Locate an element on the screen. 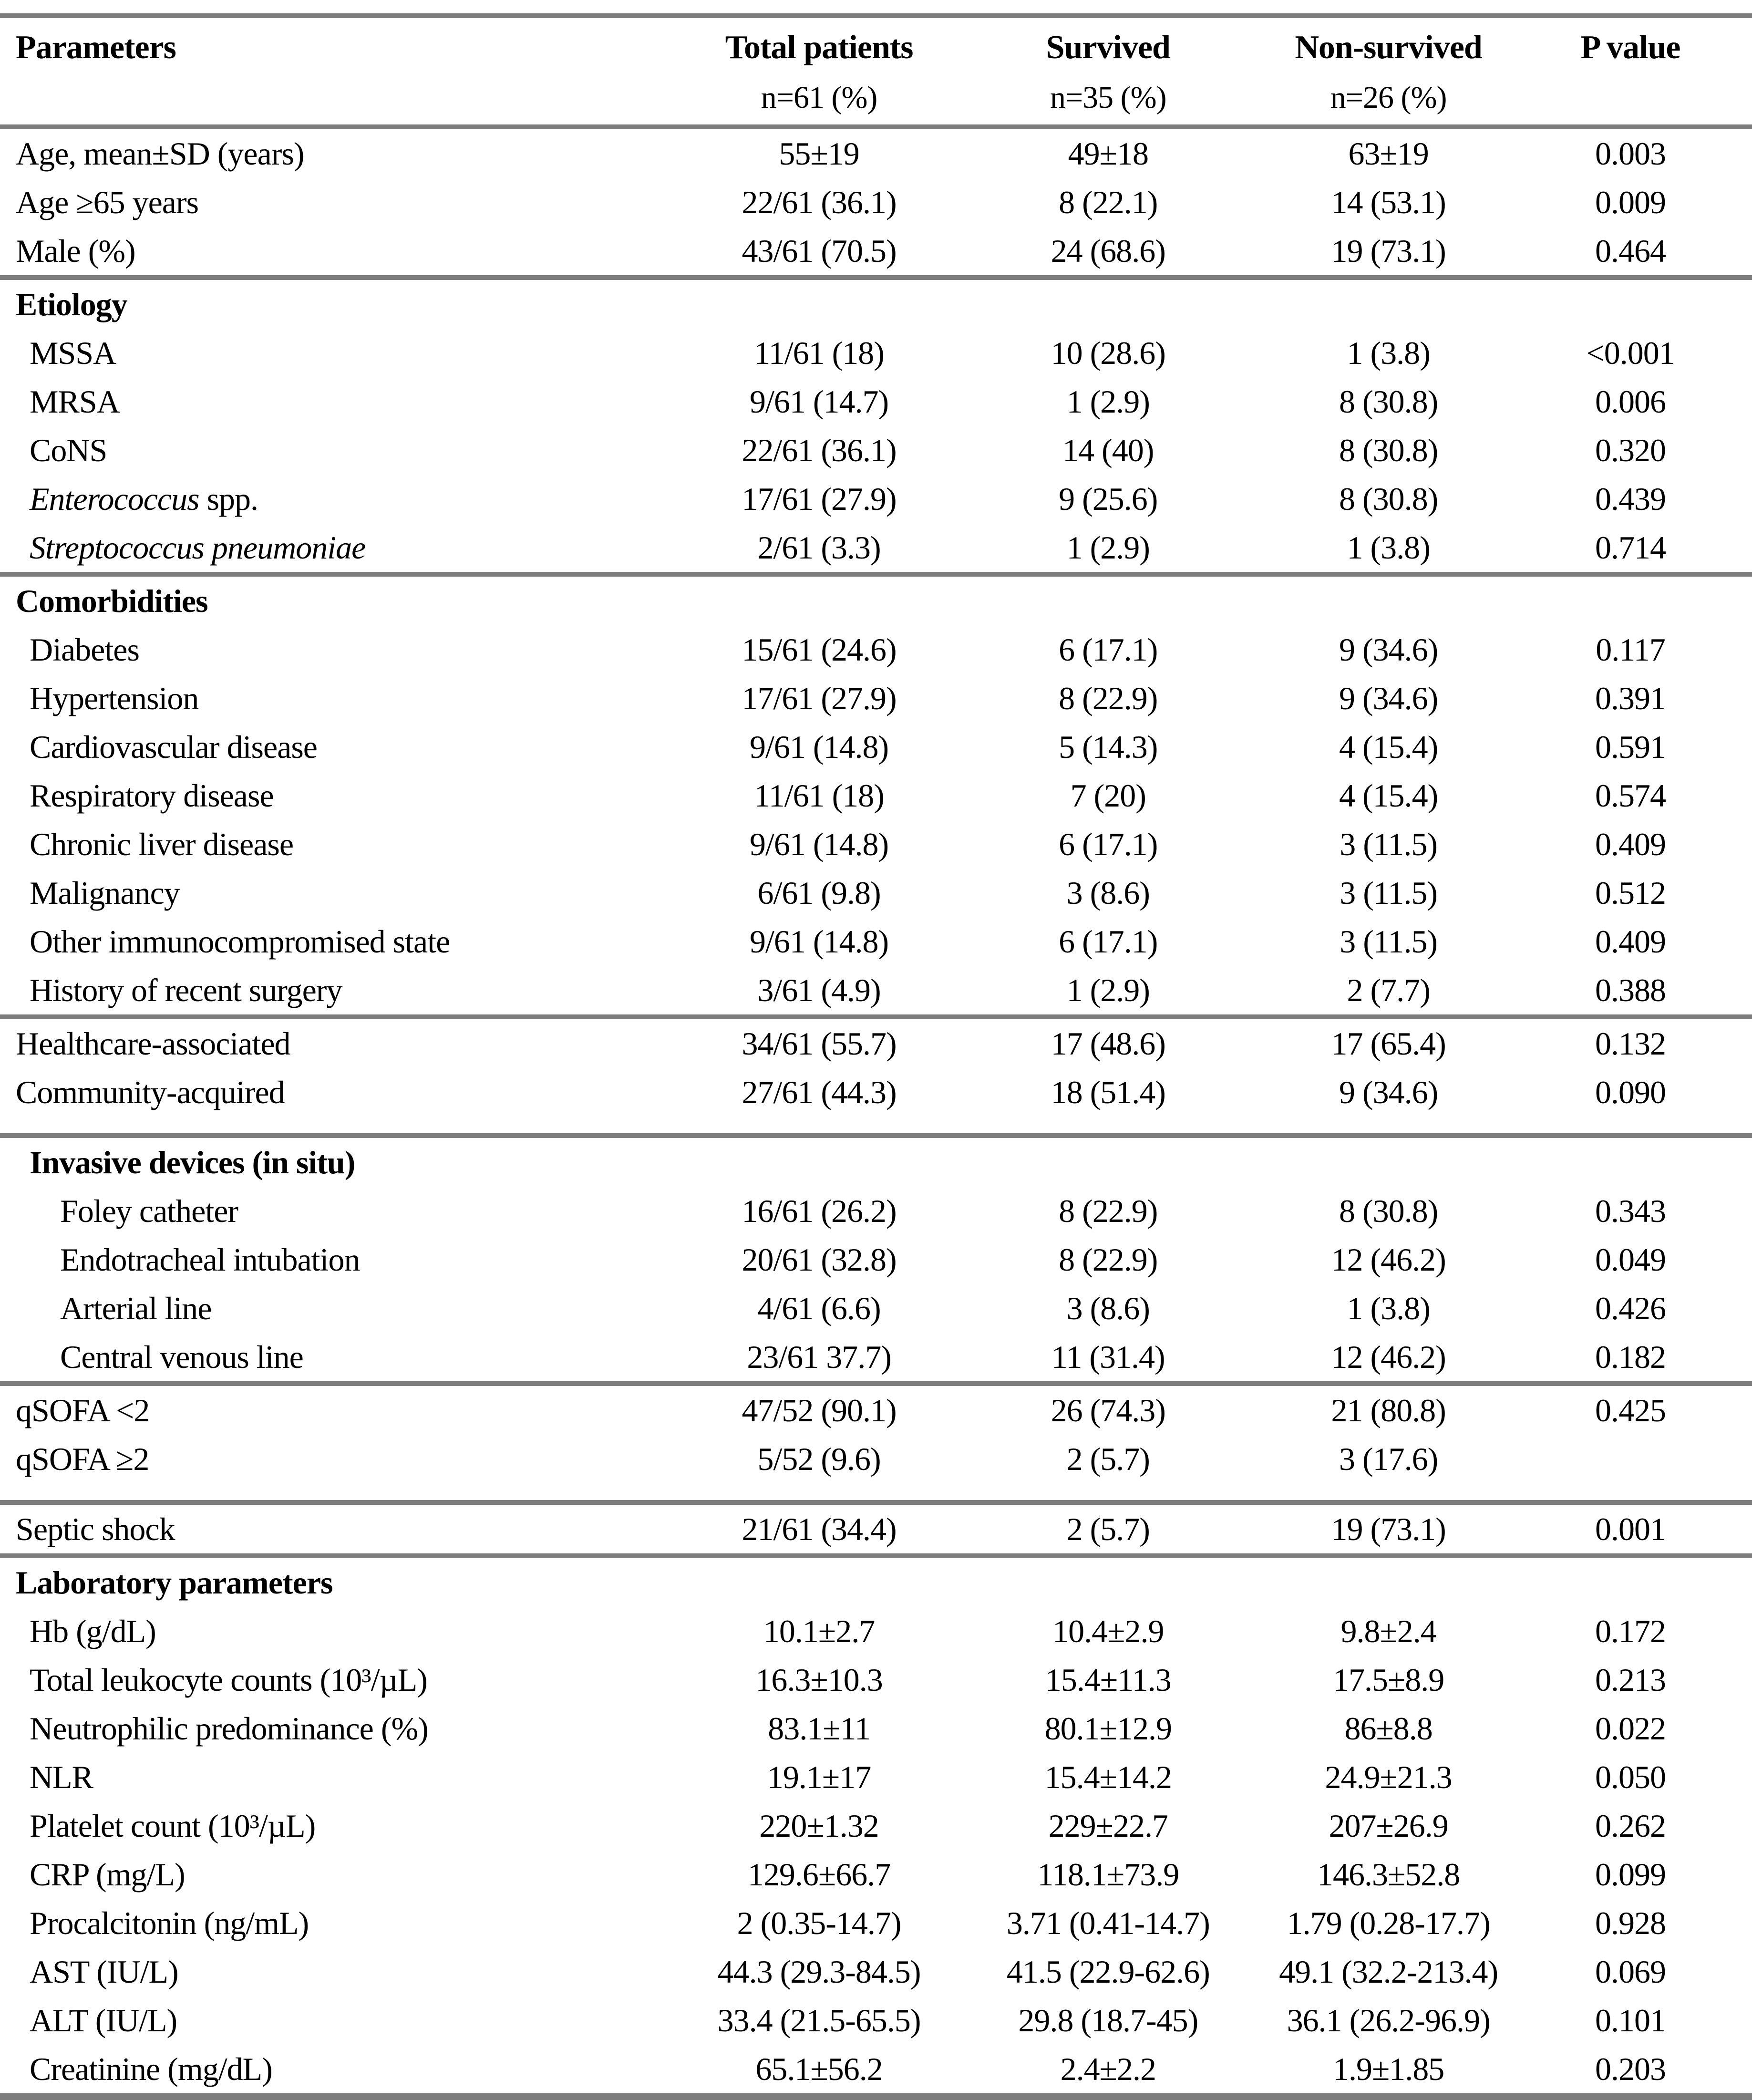 This screenshot has height=2100, width=1752. cell-parameter: Arterial line is located at coordinates (329, 1308).